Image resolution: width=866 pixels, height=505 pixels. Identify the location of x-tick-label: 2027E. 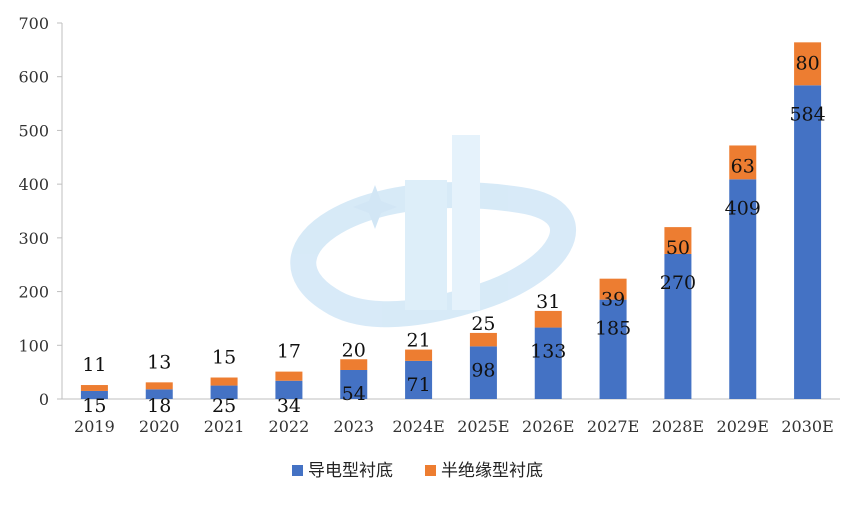
(613, 426).